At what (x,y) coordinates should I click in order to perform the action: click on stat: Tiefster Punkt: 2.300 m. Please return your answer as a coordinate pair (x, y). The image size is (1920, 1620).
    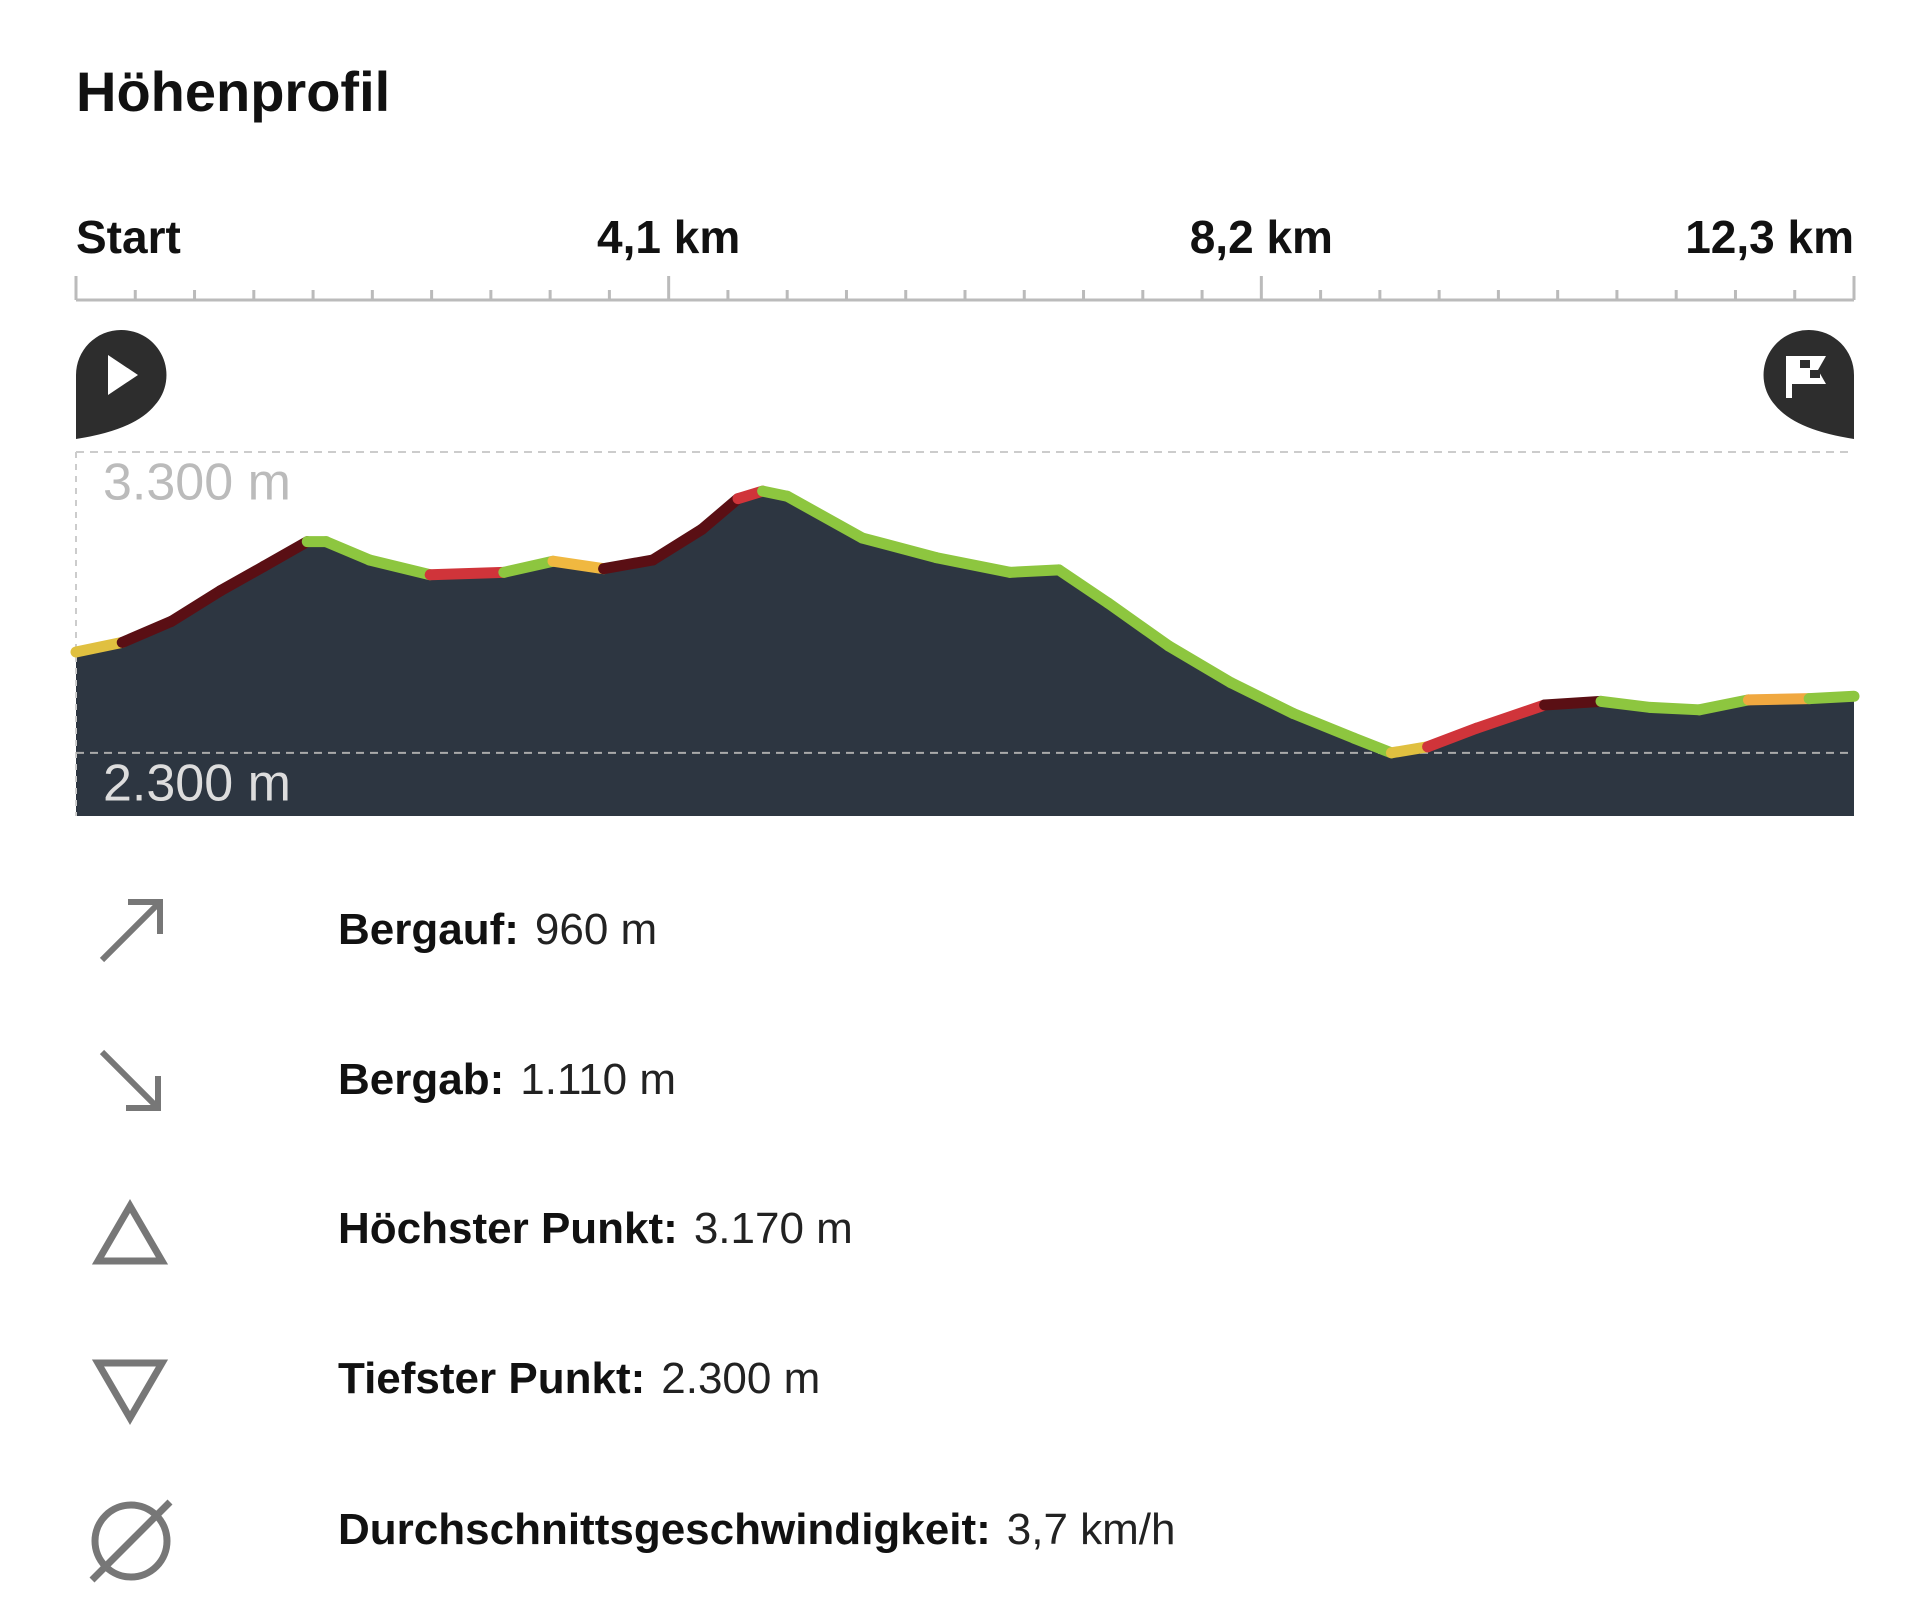
    Looking at the image, I should click on (579, 1378).